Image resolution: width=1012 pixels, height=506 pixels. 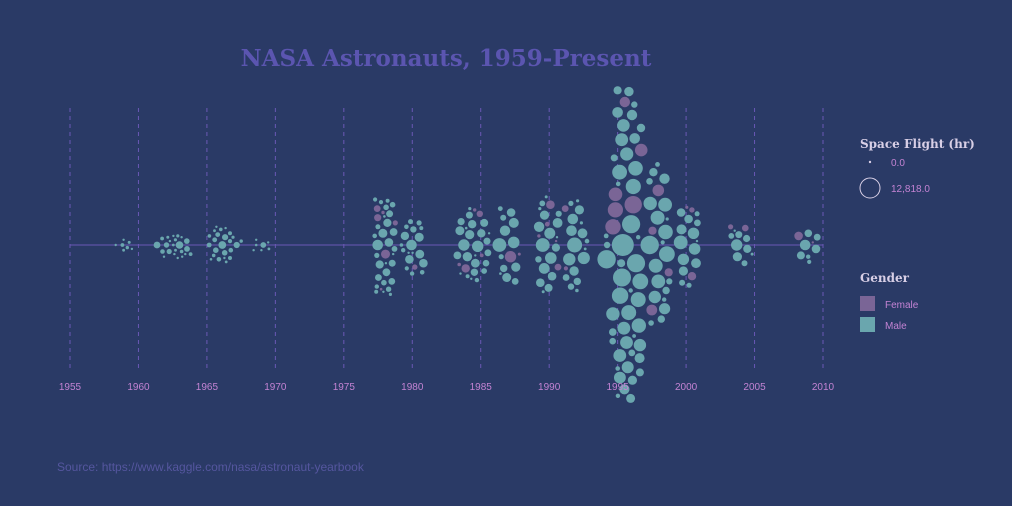 What do you see at coordinates (70, 387) in the screenshot?
I see `x-tick-label: 1955` at bounding box center [70, 387].